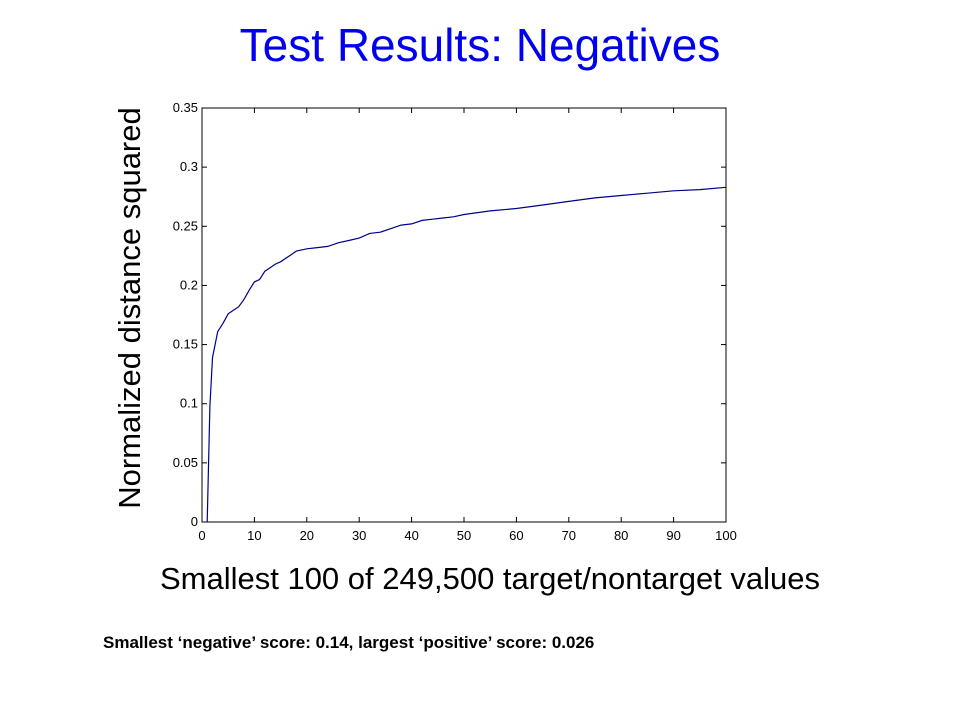 The width and height of the screenshot is (960, 720). I want to click on y-axis-label: Normalized distance squared, so click(129, 308).